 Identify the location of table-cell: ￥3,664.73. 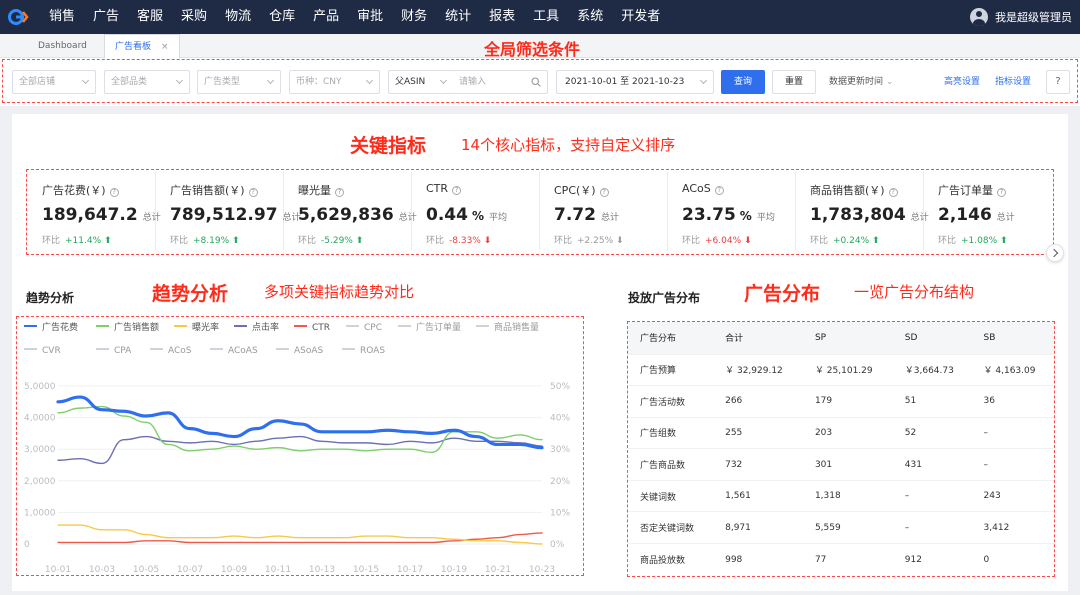
(932, 369).